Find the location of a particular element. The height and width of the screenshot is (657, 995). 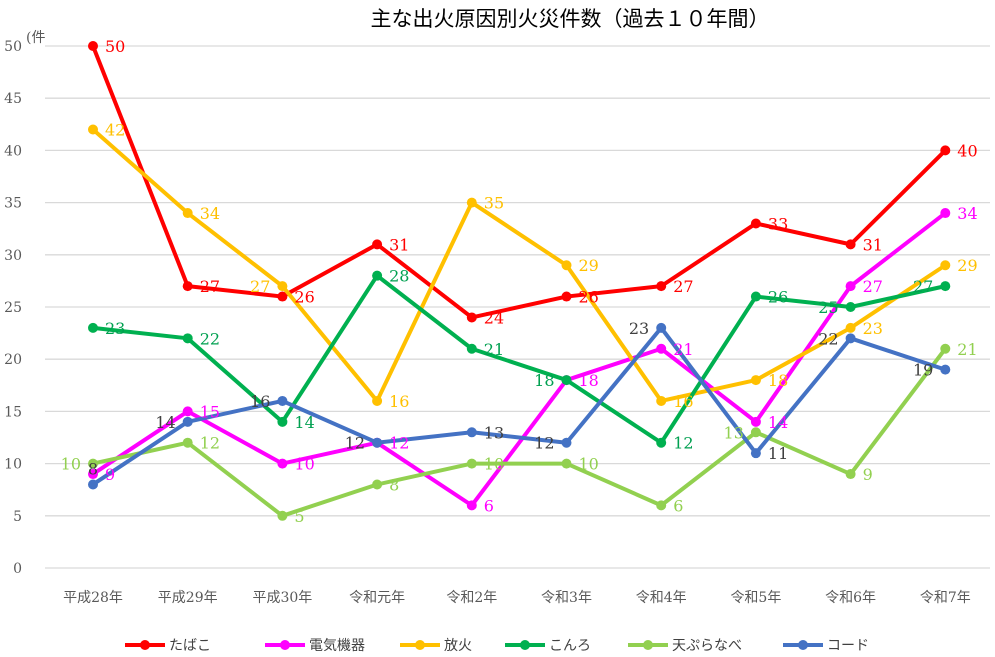

data-label: 6 is located at coordinates (489, 505).